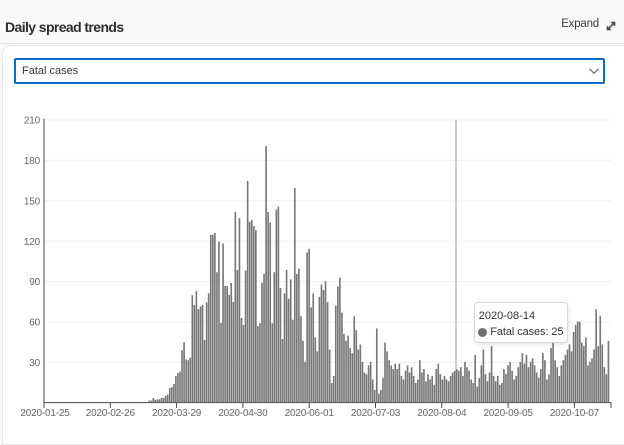  What do you see at coordinates (442, 413) in the screenshot?
I see `svg-text: 2020-08-04` at bounding box center [442, 413].